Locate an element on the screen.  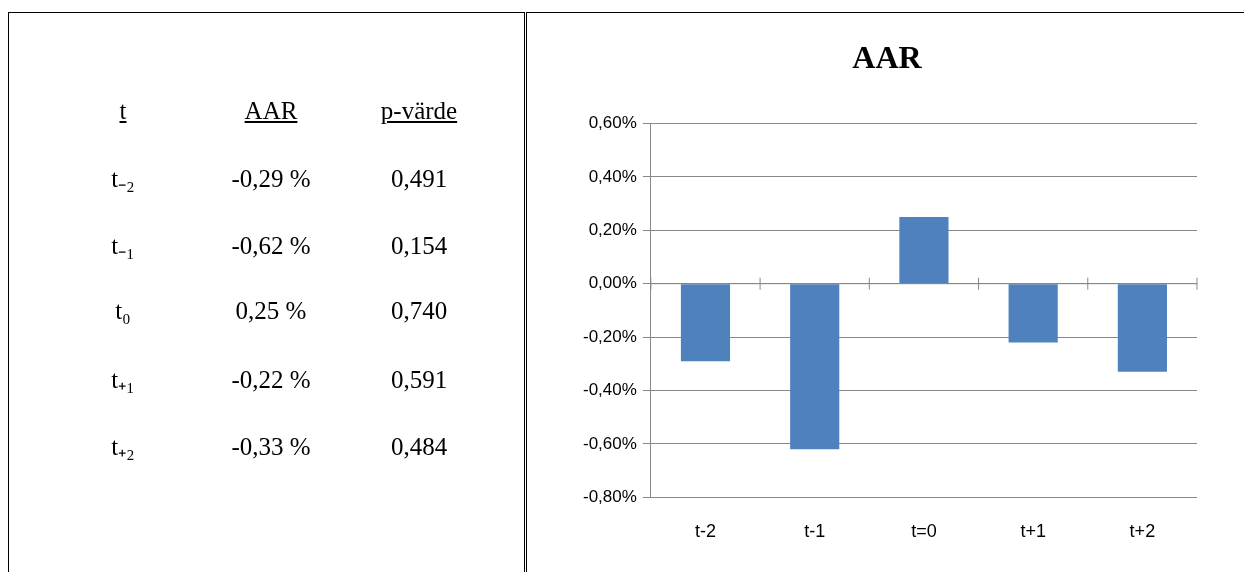
text: t₊₂ is located at coordinates (123, 446).